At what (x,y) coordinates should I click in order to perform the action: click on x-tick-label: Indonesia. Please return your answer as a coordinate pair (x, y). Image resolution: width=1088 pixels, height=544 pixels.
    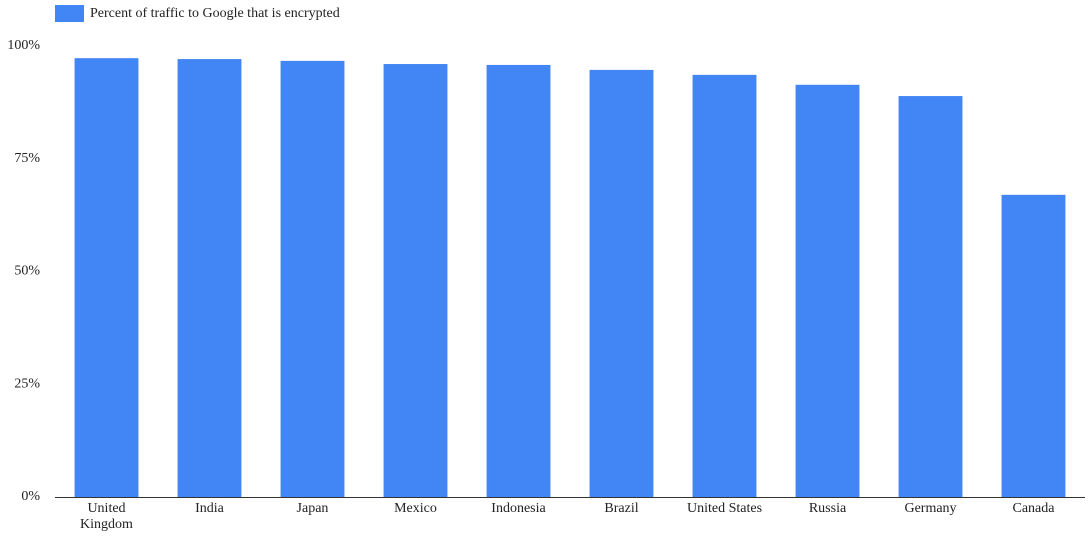
    Looking at the image, I should click on (518, 508).